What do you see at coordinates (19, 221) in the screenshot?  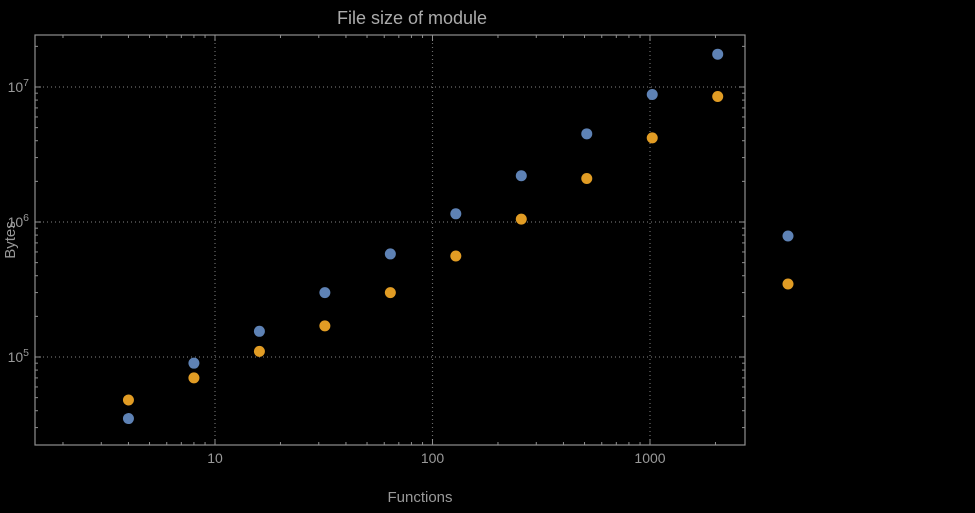 I see `y-tick-label: 10⁶` at bounding box center [19, 221].